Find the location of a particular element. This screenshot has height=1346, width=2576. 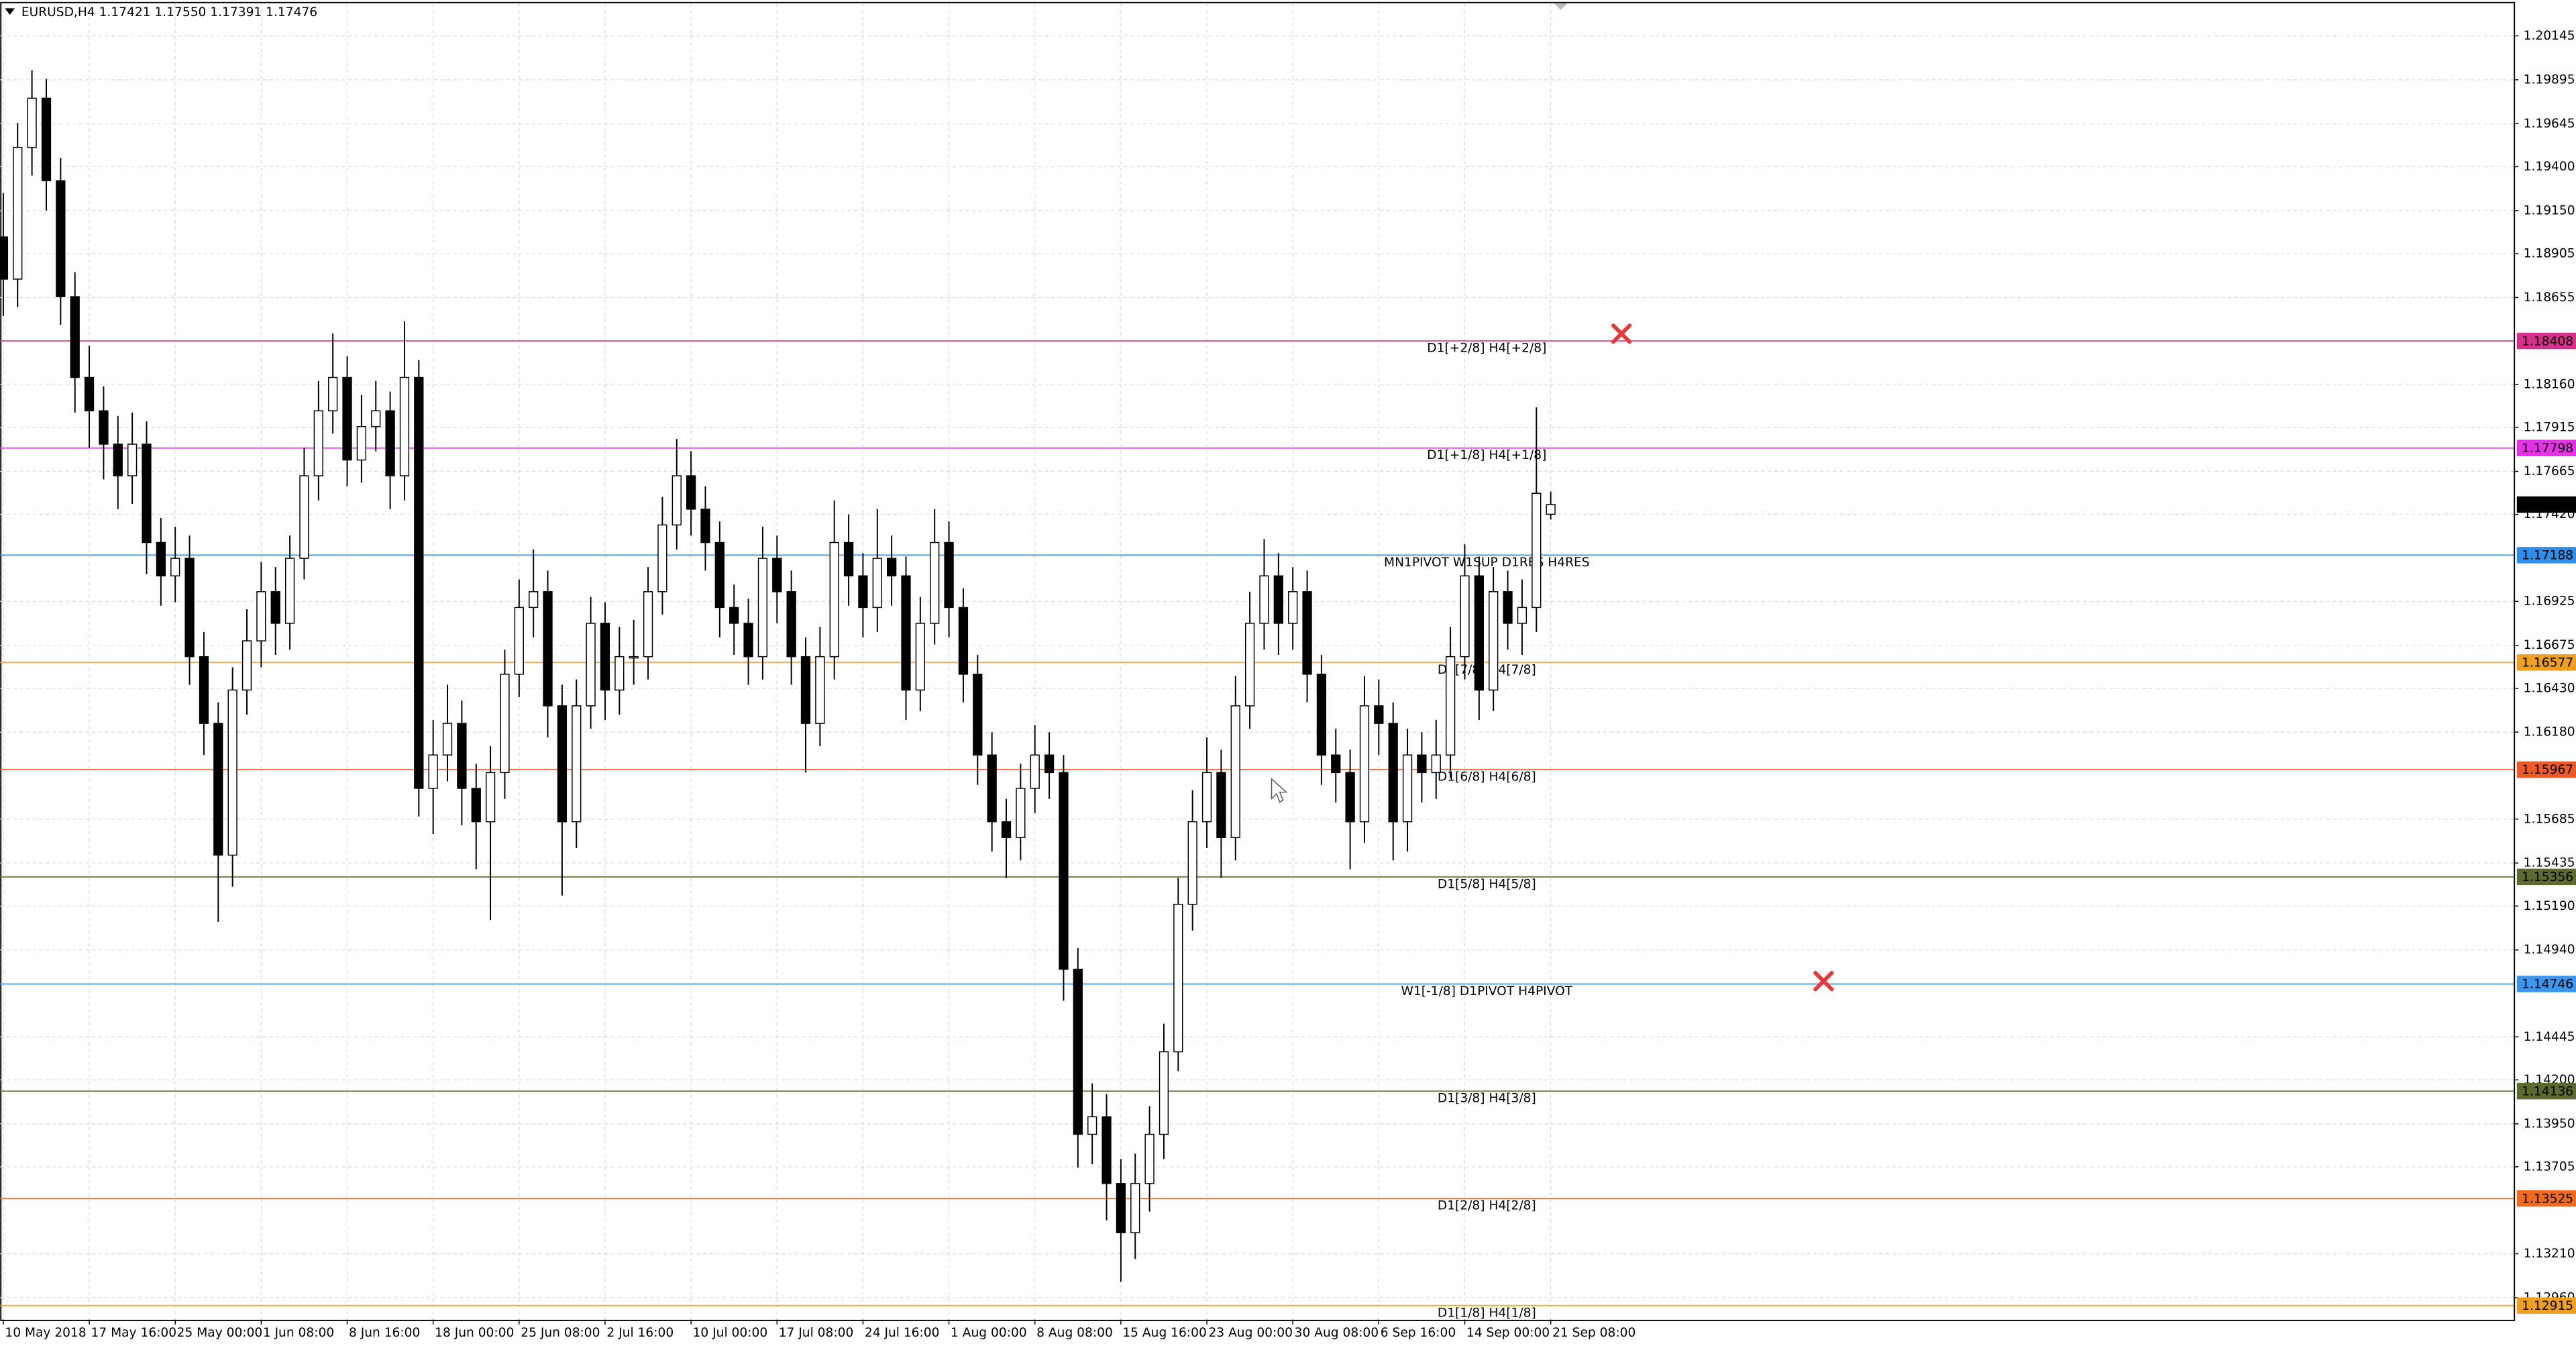

y-tick-label: 1.13705 is located at coordinates (2549, 1166).